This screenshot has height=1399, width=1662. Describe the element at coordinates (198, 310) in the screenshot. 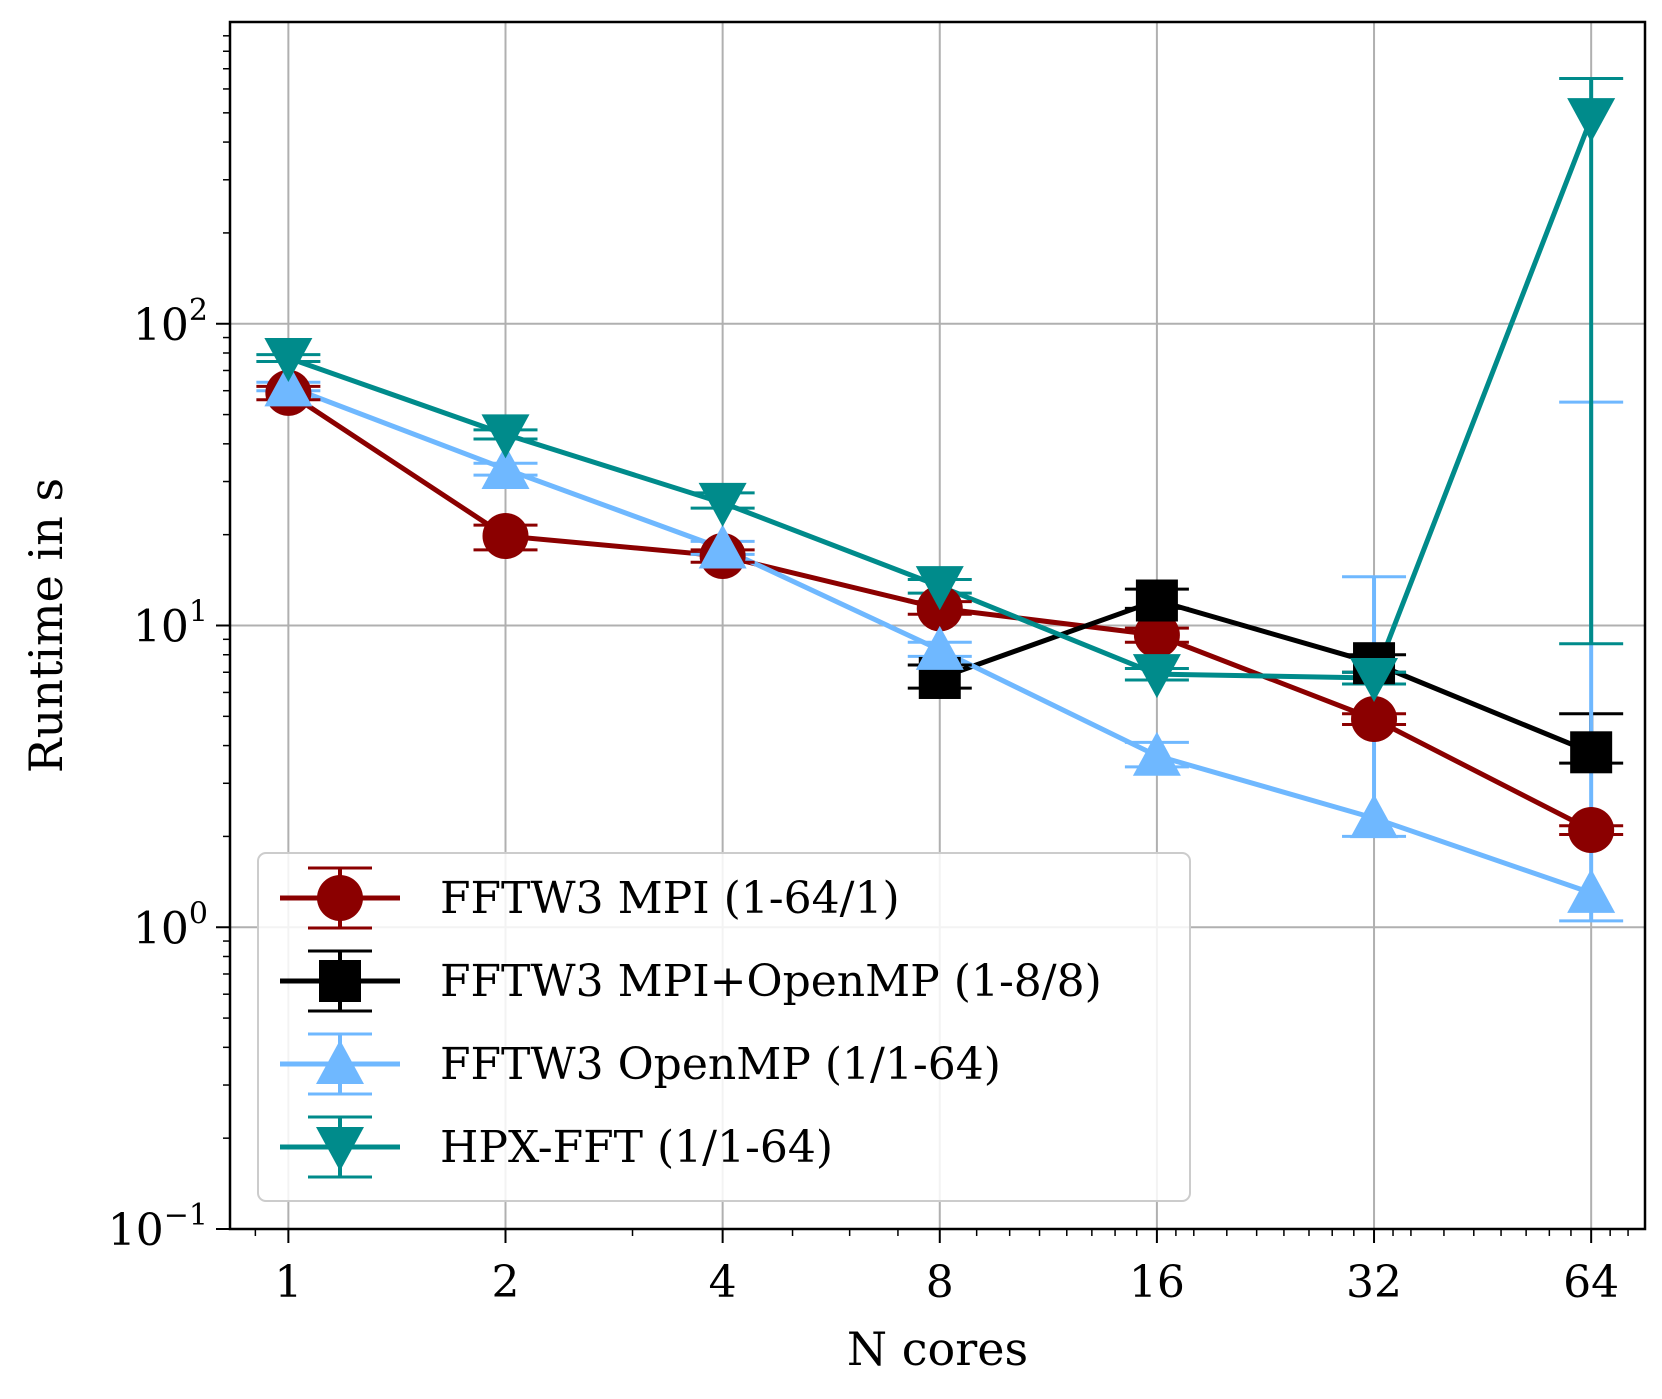

I see `y-tick-exponent: 2` at that location.